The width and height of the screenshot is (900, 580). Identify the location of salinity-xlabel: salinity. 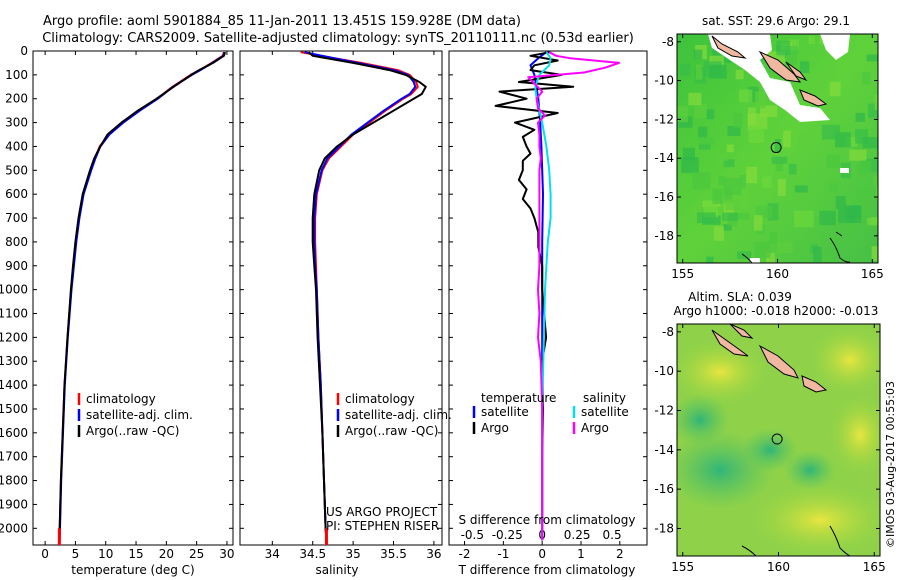
(336, 570).